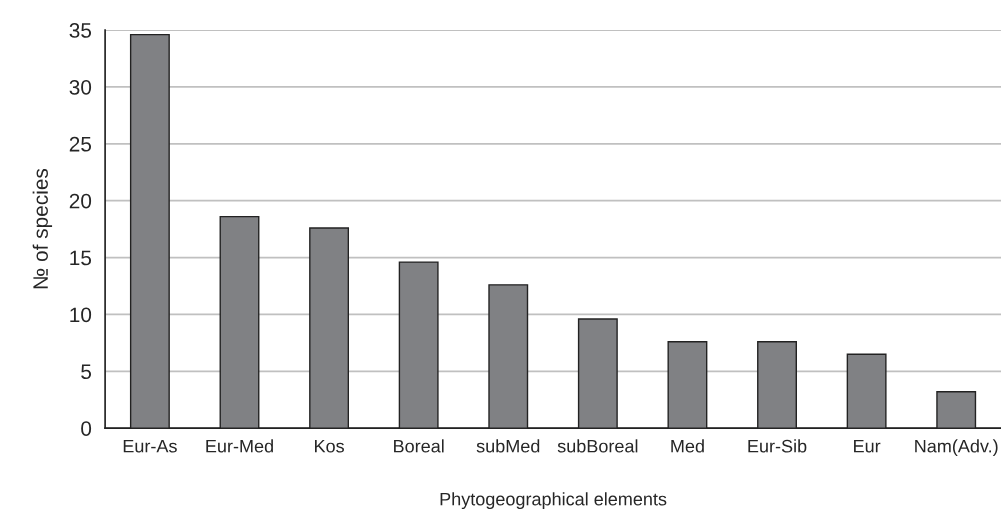 The height and width of the screenshot is (519, 1001). What do you see at coordinates (777, 446) in the screenshot?
I see `x-tick-label: Eur-Sib` at bounding box center [777, 446].